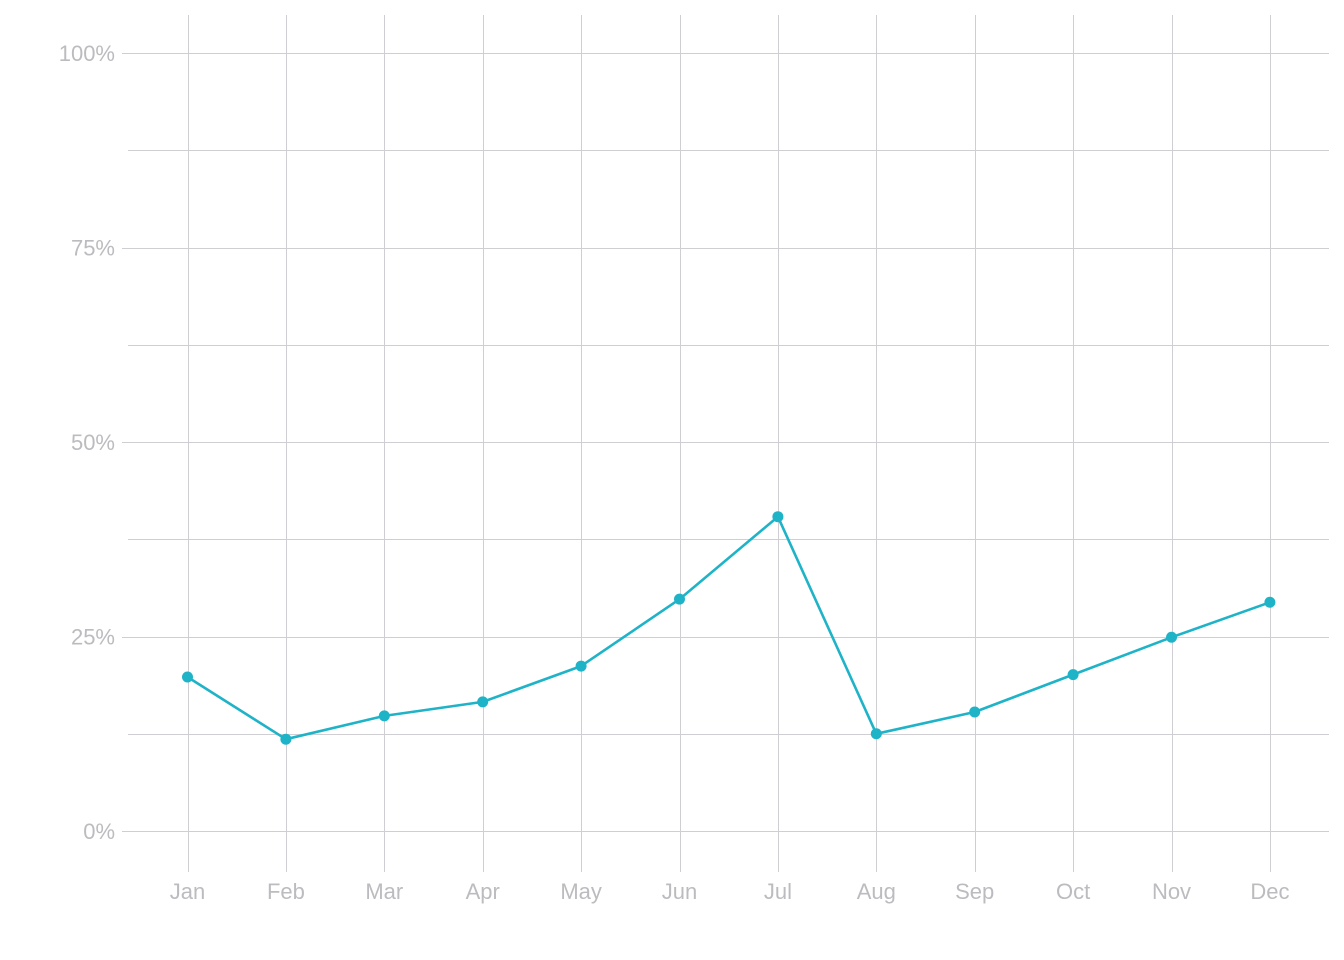  I want to click on x-axis-tick-labels: Jan Feb Mar Apr May Jun Jul Aug Sep Oct Nov Dec, so click(730, 891).